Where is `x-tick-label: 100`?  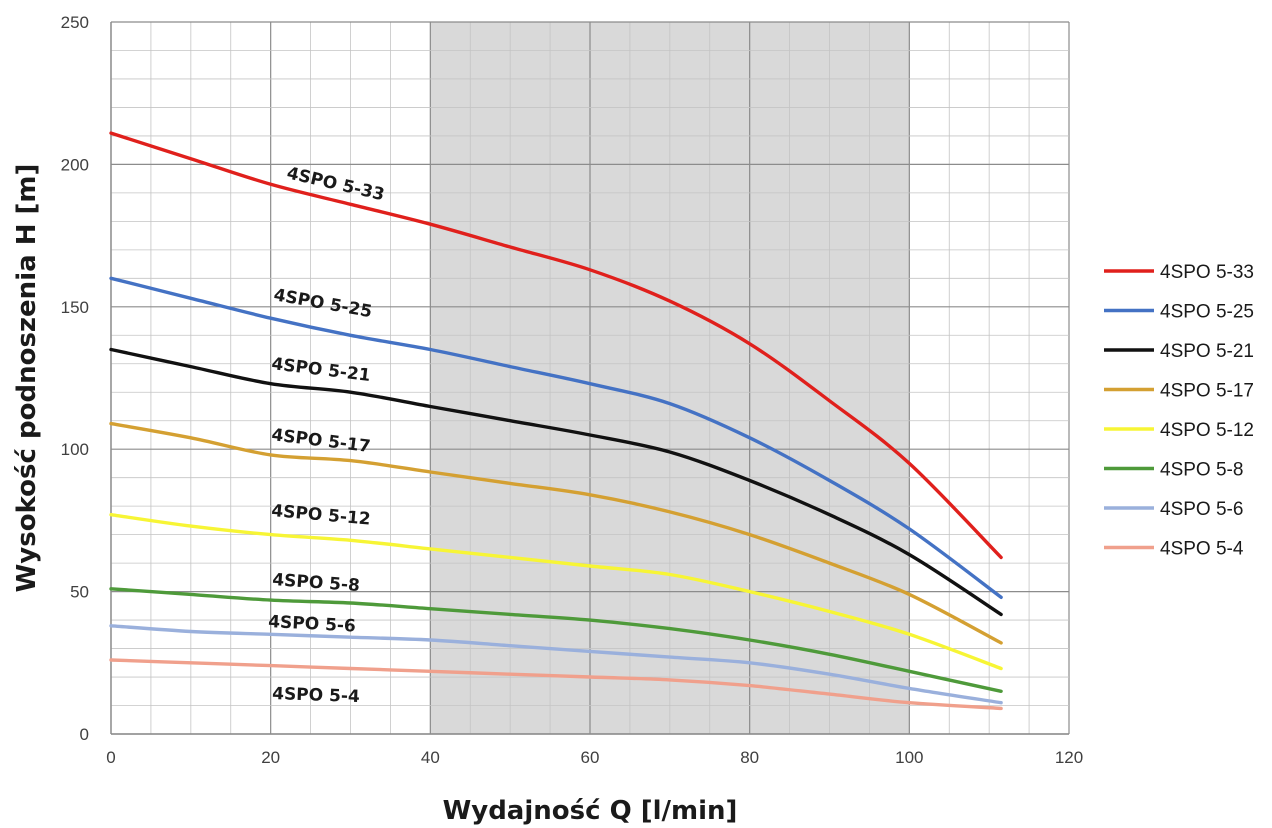 x-tick-label: 100 is located at coordinates (909, 757).